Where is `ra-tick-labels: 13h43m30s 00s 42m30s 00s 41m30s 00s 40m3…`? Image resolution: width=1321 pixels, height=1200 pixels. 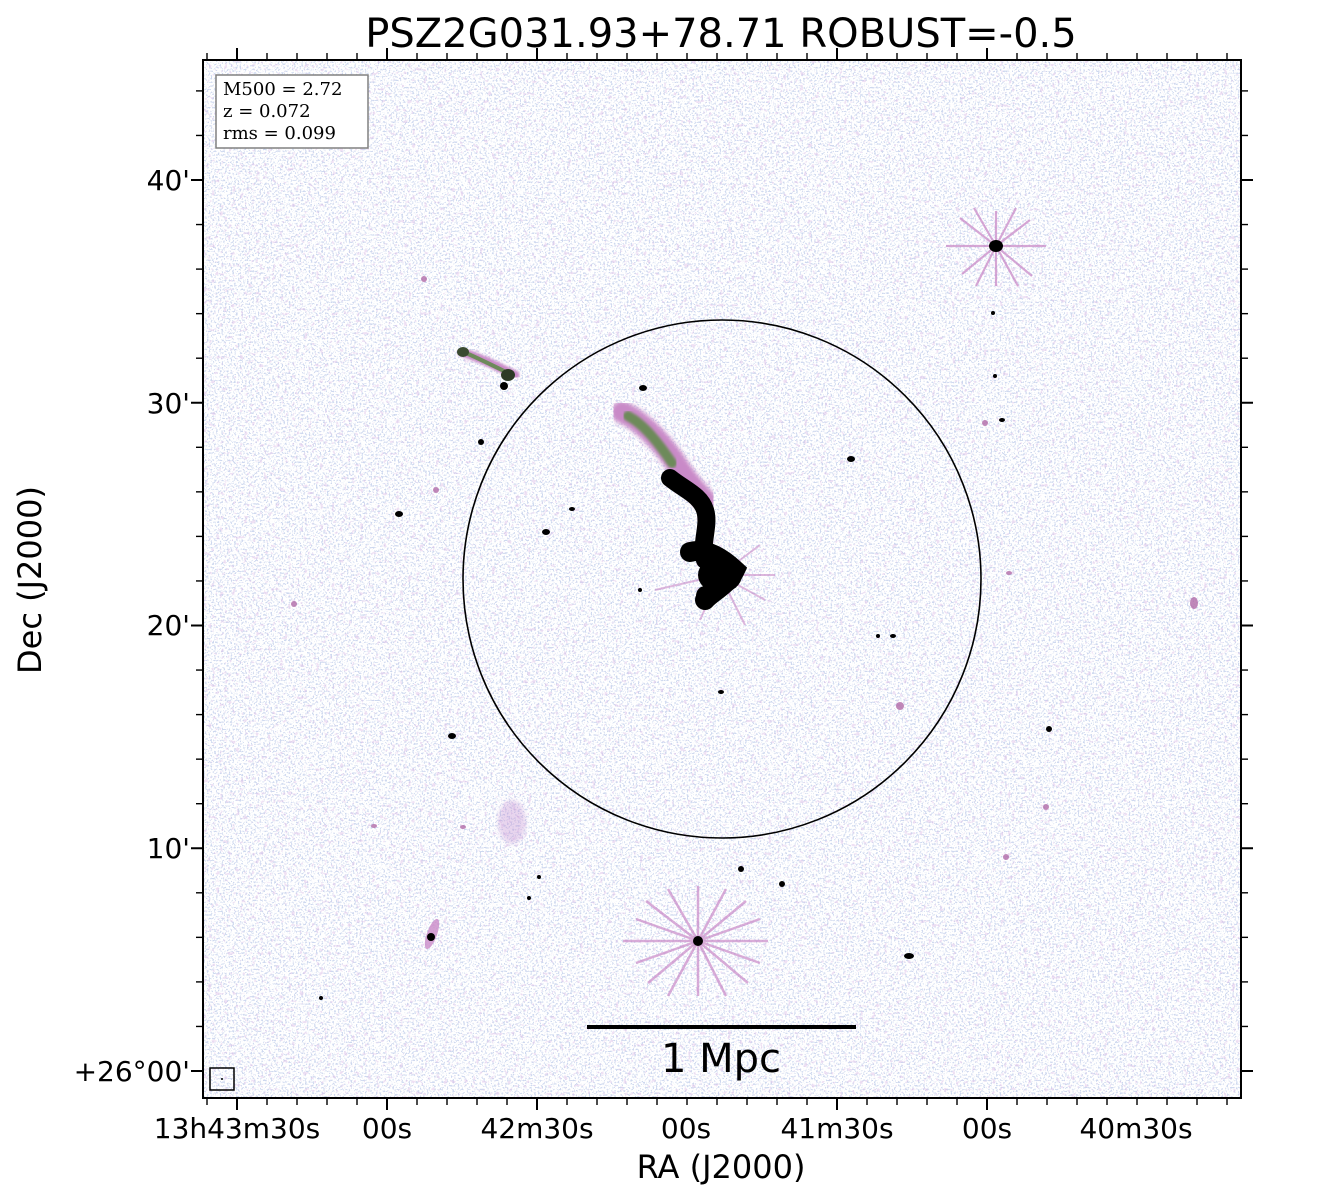 ra-tick-labels: 13h43m30s 00s 42m30s 00s 41m30s 00s 40m3… is located at coordinates (673, 1128).